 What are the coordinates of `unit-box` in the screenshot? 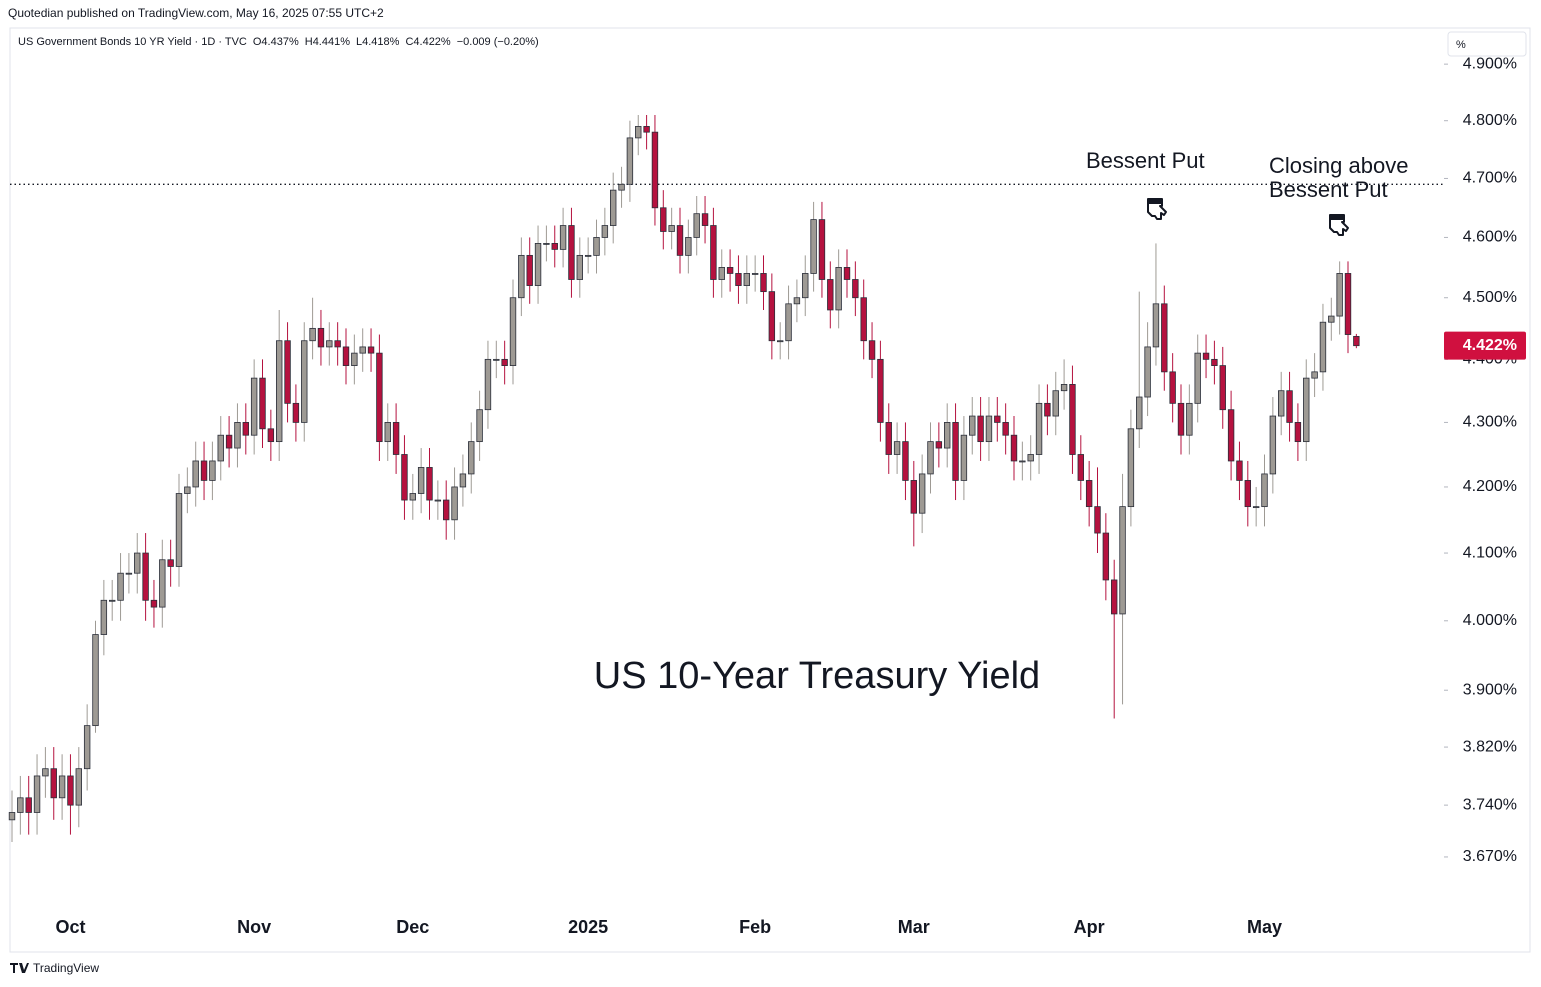 It's located at (1487, 44).